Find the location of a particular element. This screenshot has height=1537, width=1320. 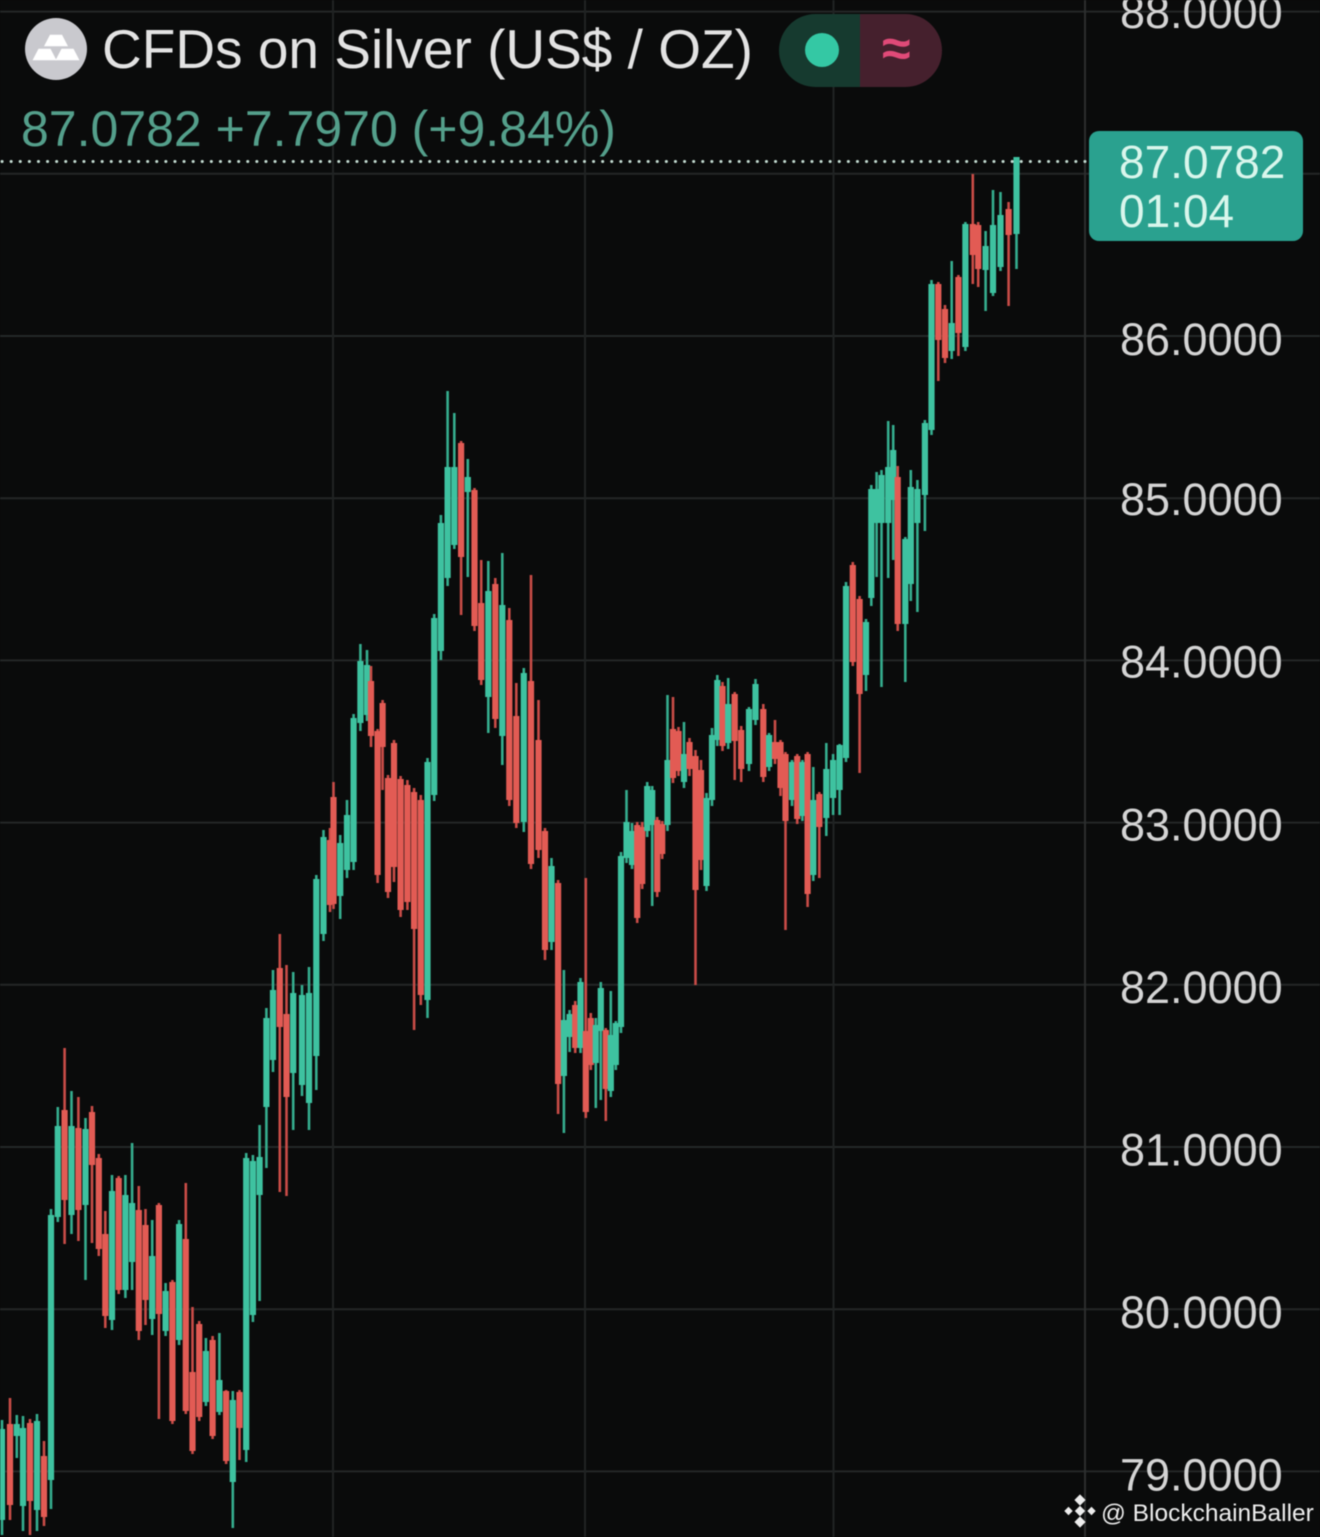

svg-text: 81.0000 is located at coordinates (1201, 1150).